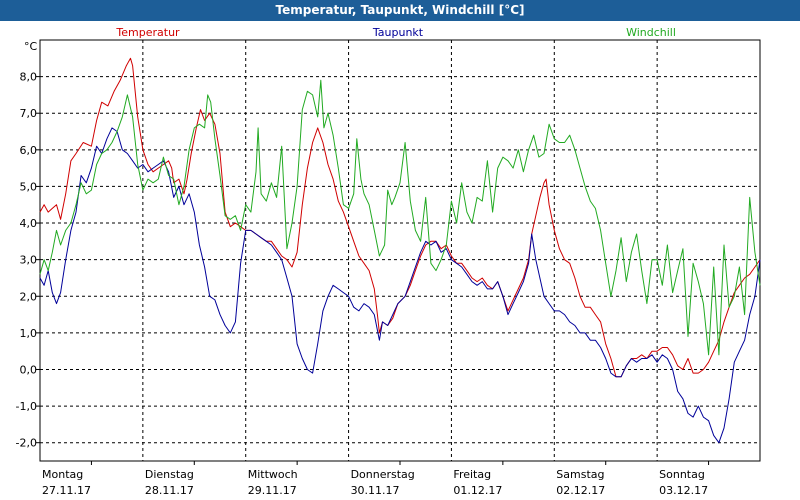  Describe the element at coordinates (169, 490) in the screenshot. I see `x-tick-date: 28.11.17` at that location.